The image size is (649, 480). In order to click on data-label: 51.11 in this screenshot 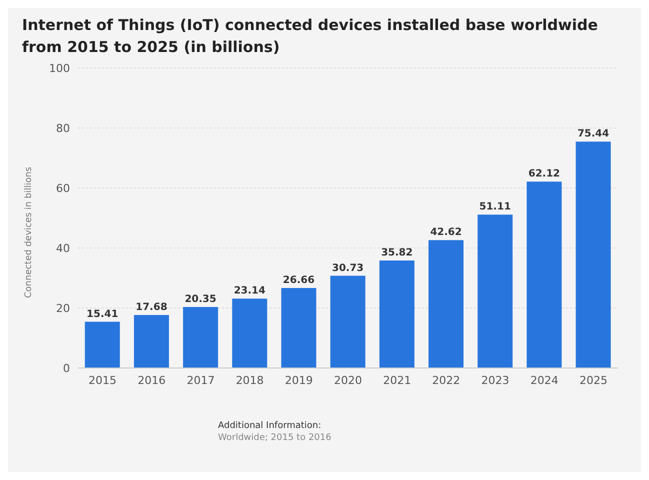, I will do `click(495, 207)`.